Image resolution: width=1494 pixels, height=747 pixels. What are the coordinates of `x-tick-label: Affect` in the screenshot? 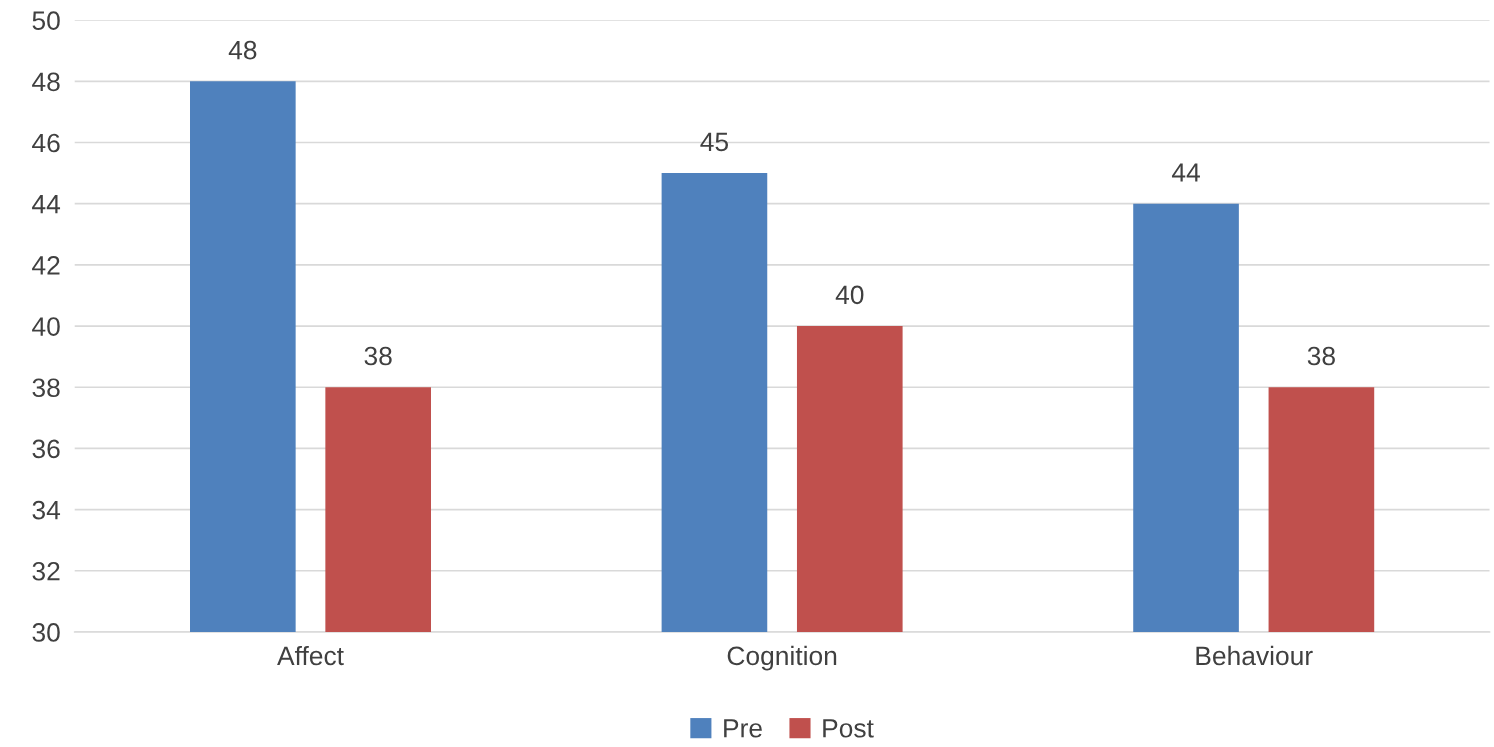 It's located at (310, 655).